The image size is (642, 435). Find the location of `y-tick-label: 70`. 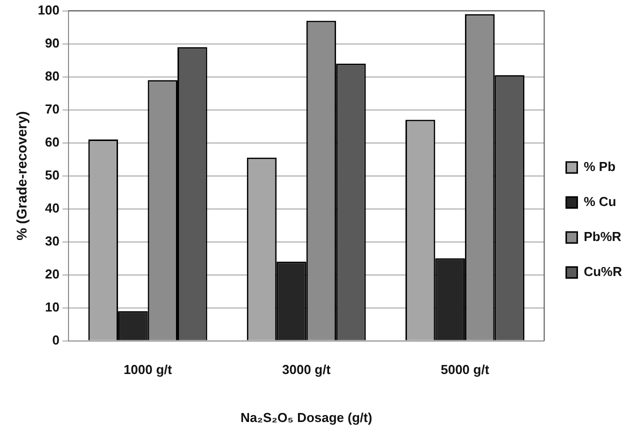

y-tick-label: 70 is located at coordinates (52, 108).